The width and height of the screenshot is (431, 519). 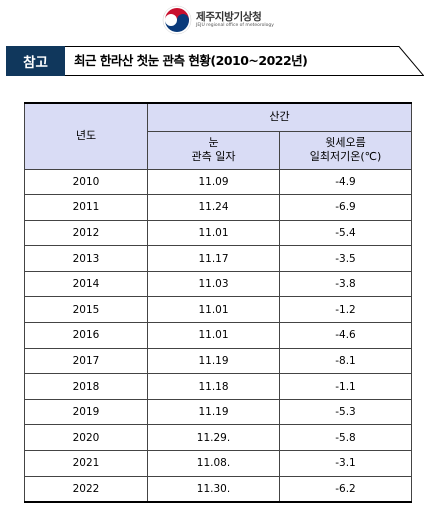 I want to click on year-cell: 2015, so click(x=86, y=310).